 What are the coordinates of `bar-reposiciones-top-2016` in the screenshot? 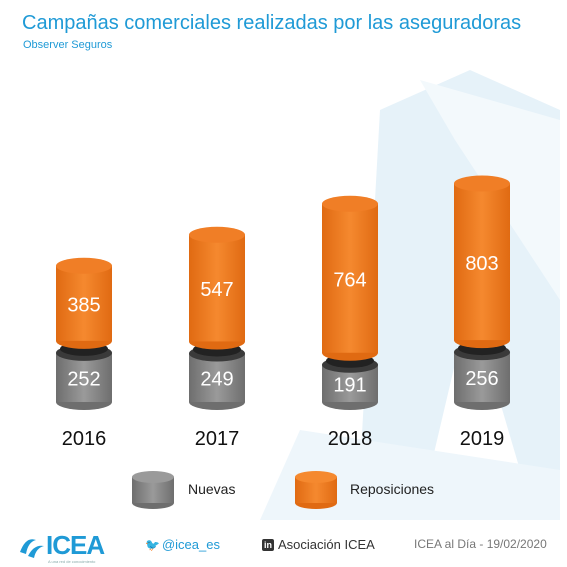 It's located at (84, 265).